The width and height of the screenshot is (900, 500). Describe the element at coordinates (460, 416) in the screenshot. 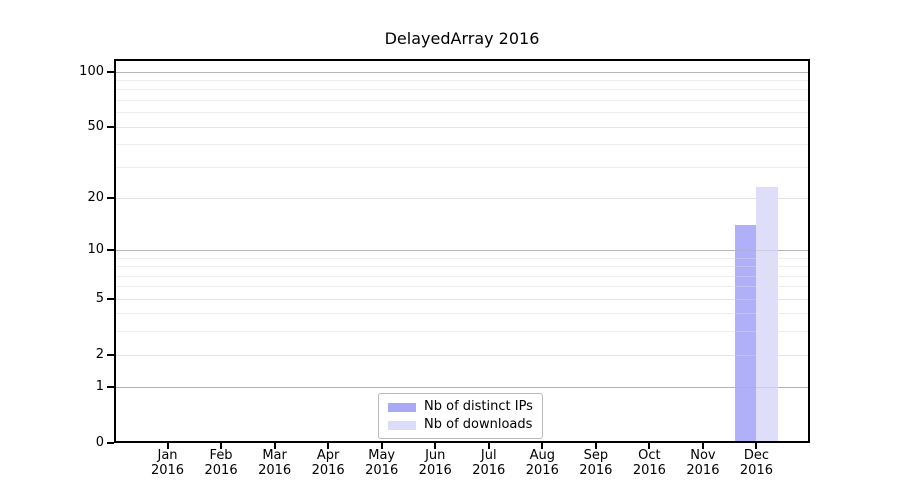

I see `legend: Nb of distinct IPs Nb of downloads` at that location.